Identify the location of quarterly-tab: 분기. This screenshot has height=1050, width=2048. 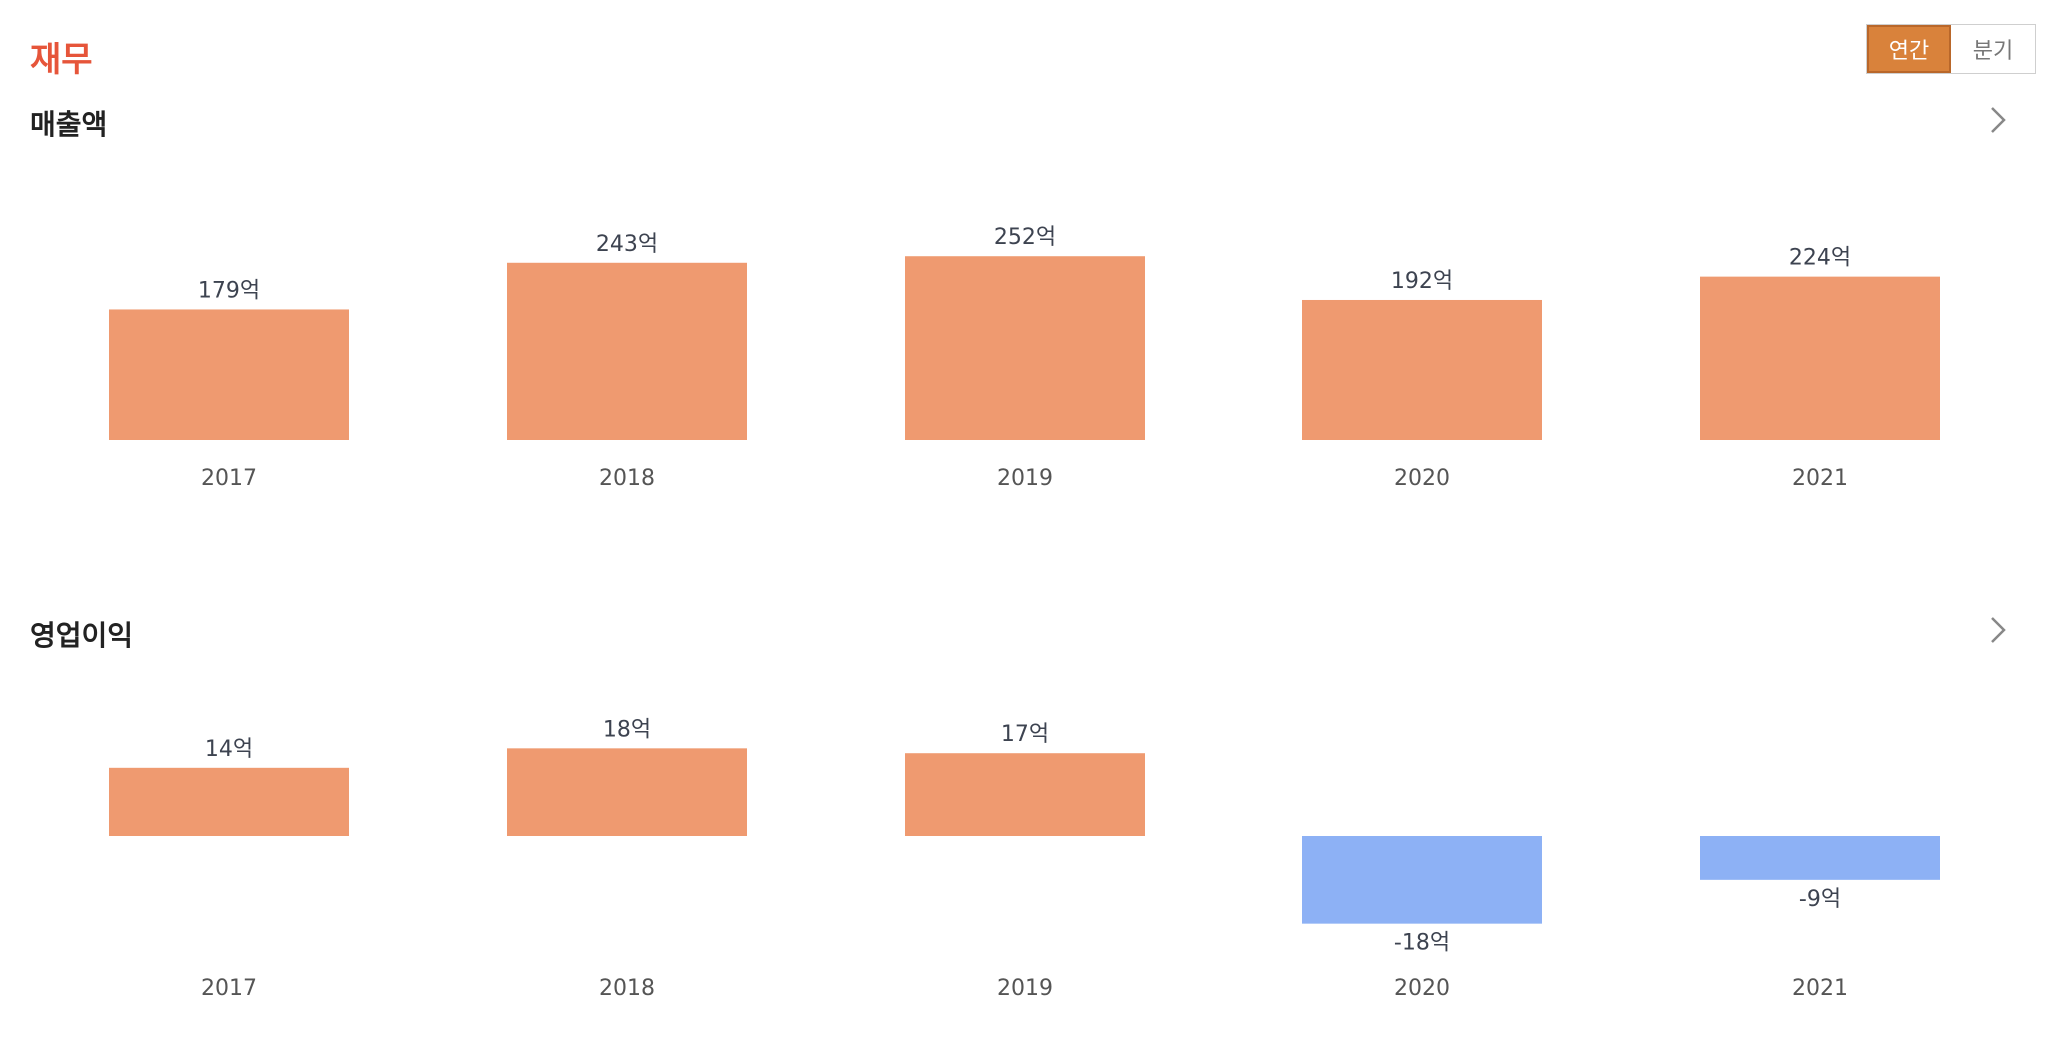
(1993, 49).